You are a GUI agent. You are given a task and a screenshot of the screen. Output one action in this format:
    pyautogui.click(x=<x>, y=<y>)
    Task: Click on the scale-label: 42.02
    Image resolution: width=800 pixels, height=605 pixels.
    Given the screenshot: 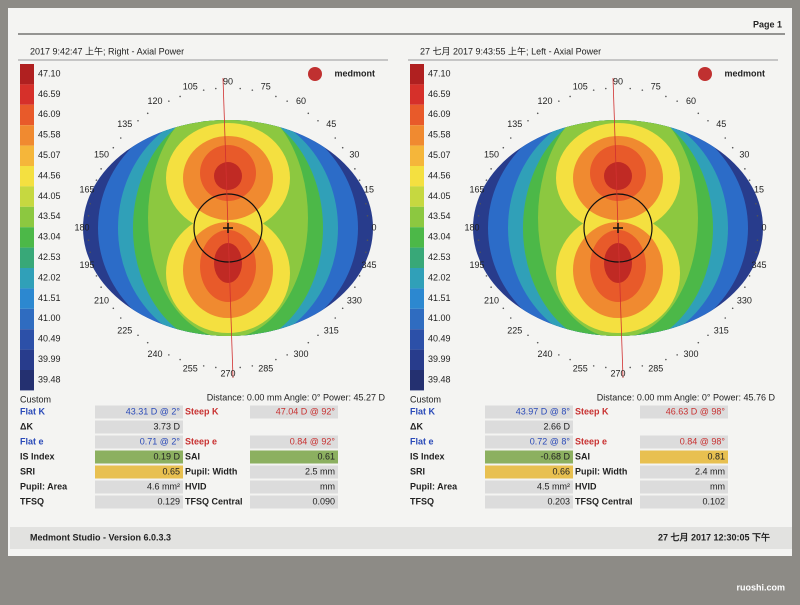 What is the action you would take?
    pyautogui.click(x=49, y=277)
    